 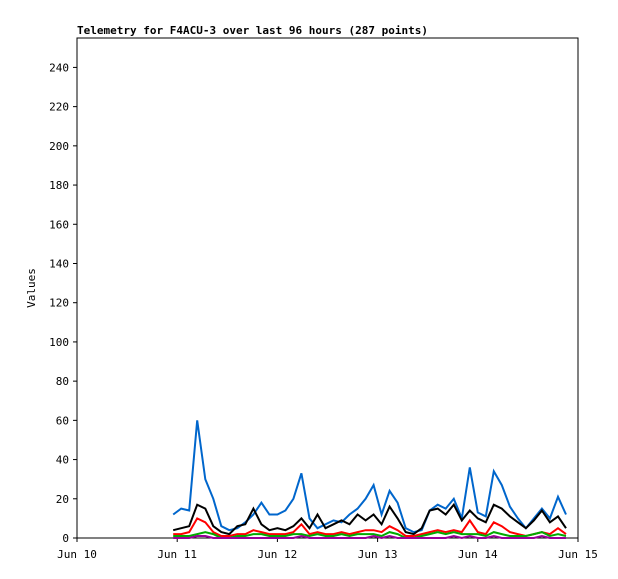 What do you see at coordinates (59, 107) in the screenshot?
I see `y-tick-label: 220` at bounding box center [59, 107].